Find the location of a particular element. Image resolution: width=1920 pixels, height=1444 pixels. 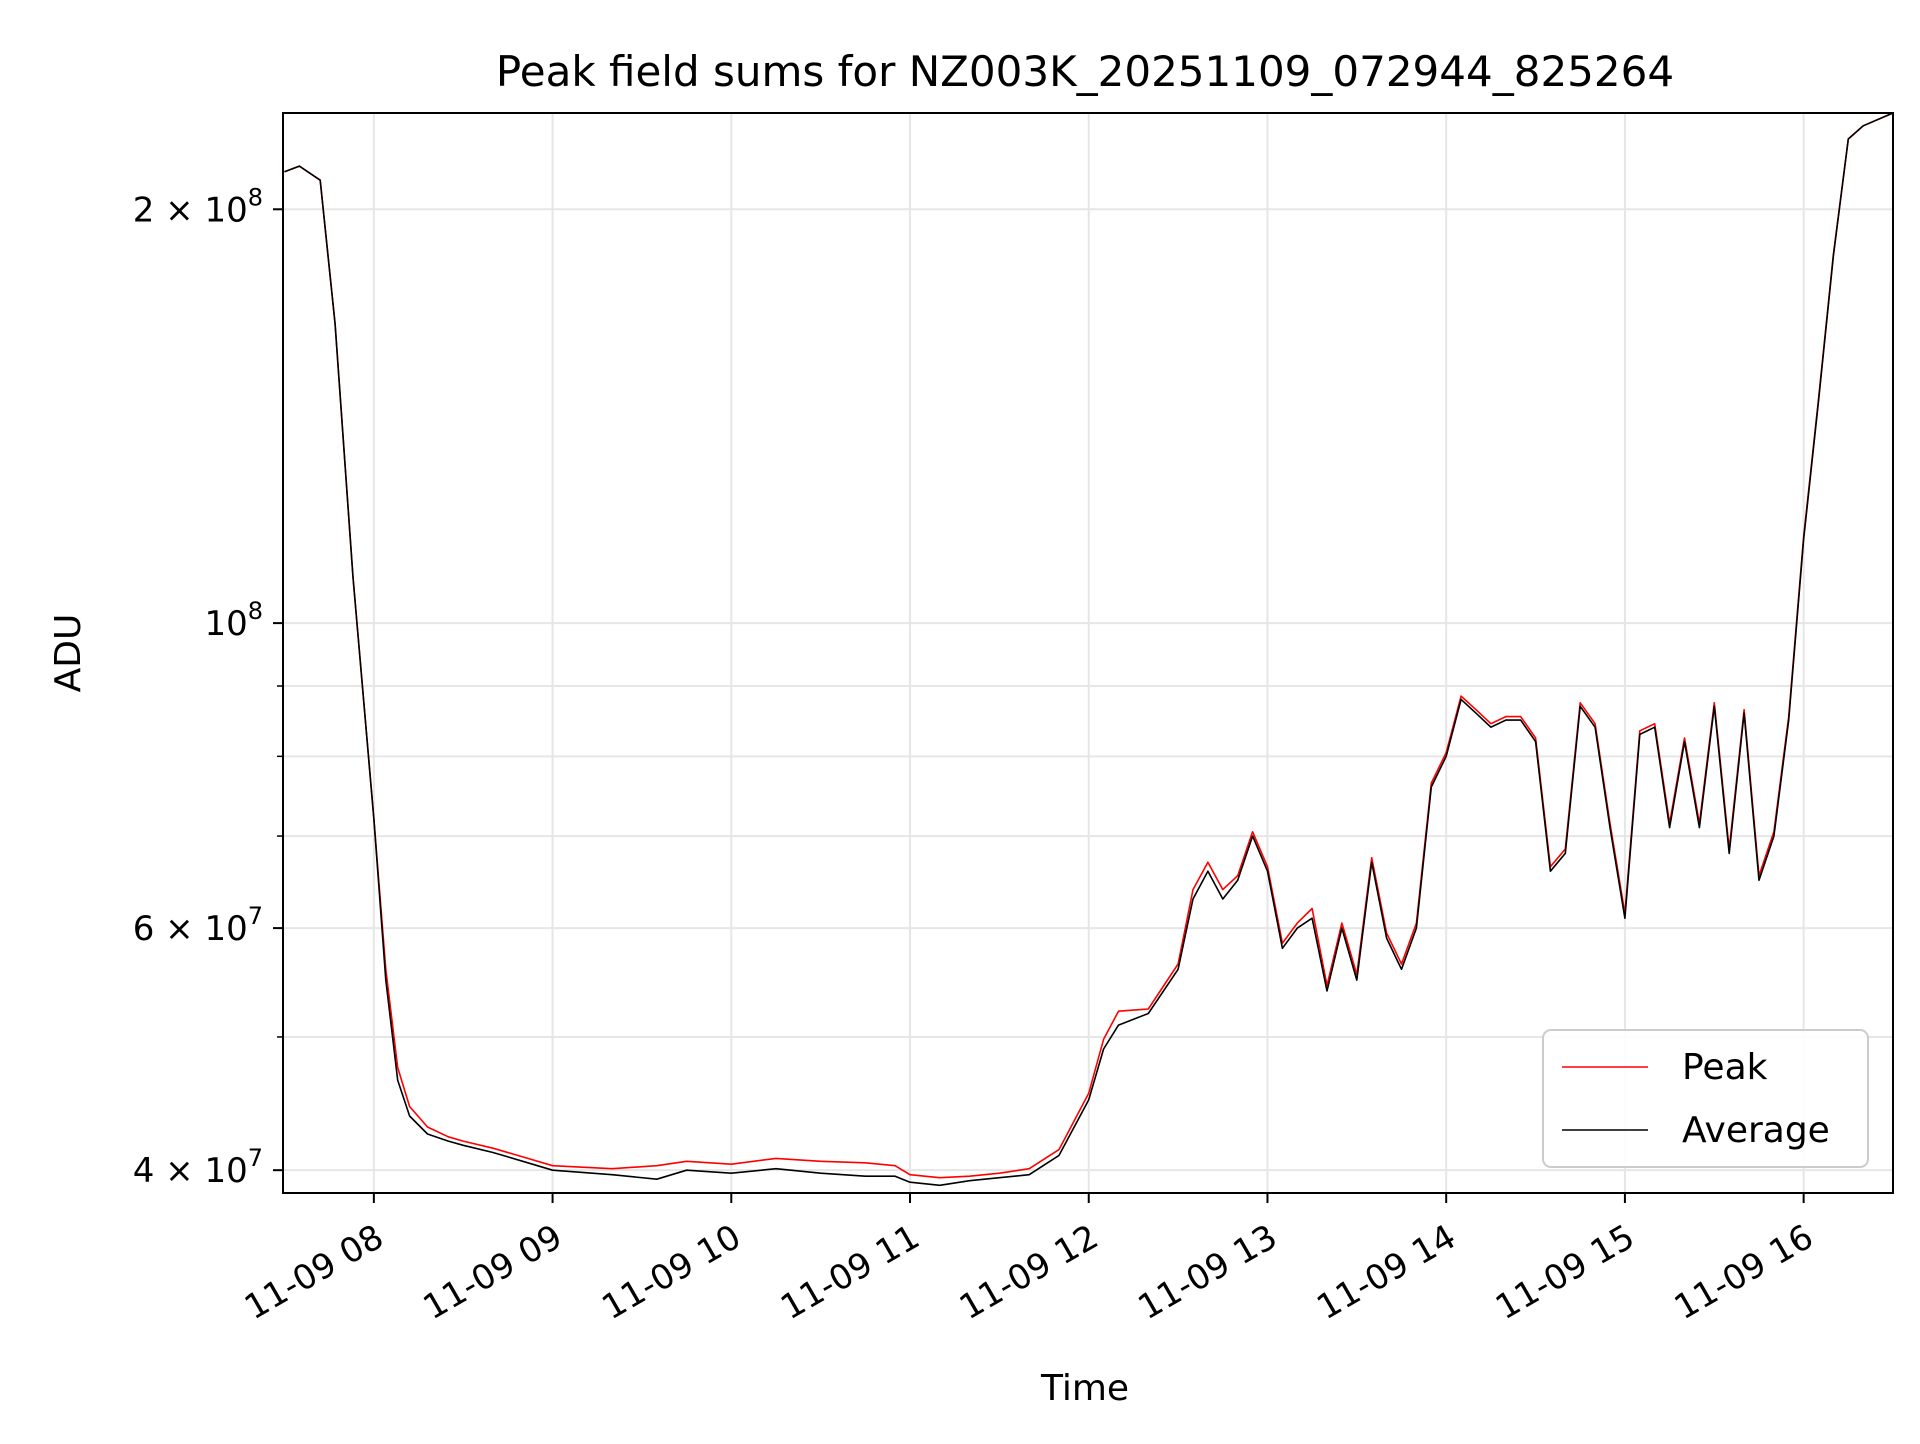

y-tick-label: 6 × 107 is located at coordinates (198, 925).